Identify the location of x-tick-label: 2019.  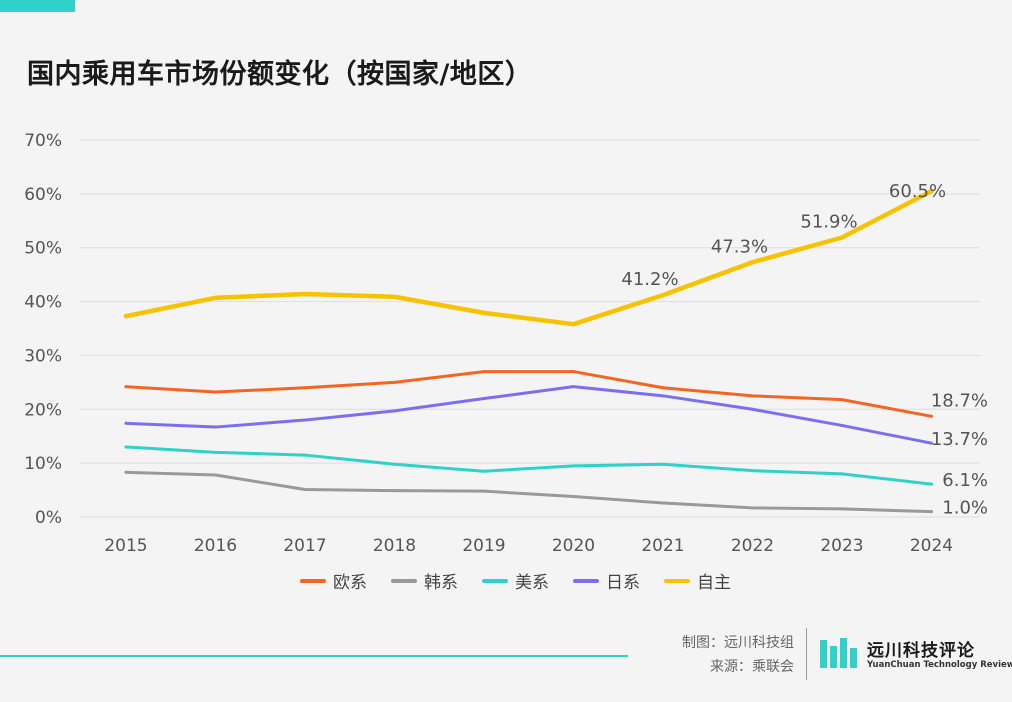
(483, 546).